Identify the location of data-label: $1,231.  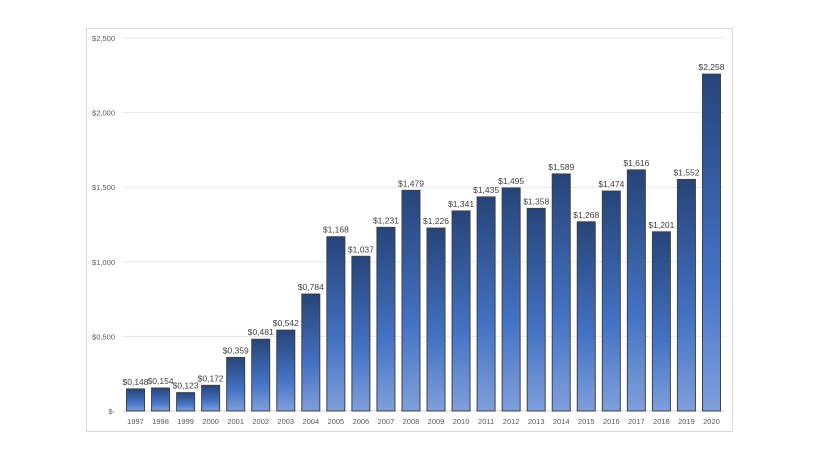
(386, 220).